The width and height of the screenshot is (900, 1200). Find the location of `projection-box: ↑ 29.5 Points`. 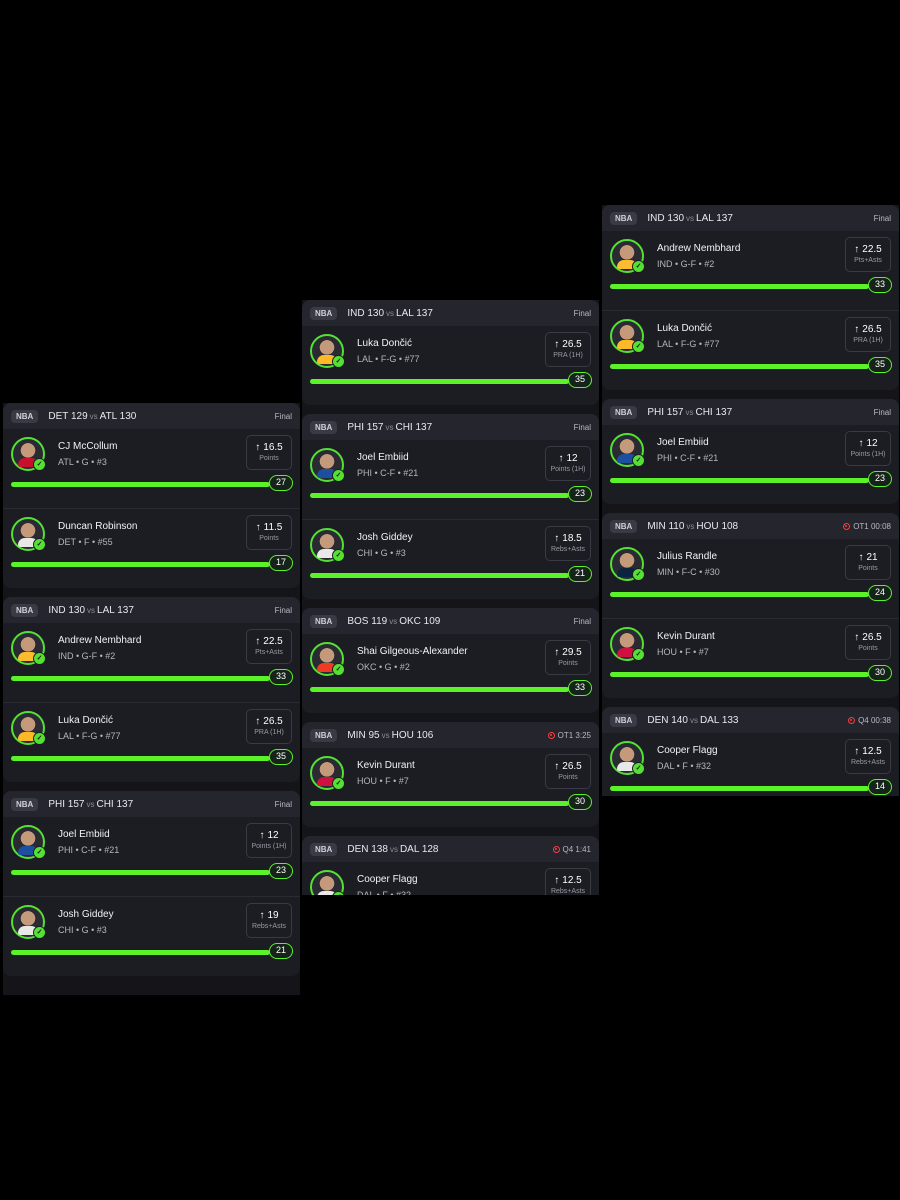

projection-box: ↑ 29.5 Points is located at coordinates (568, 657).